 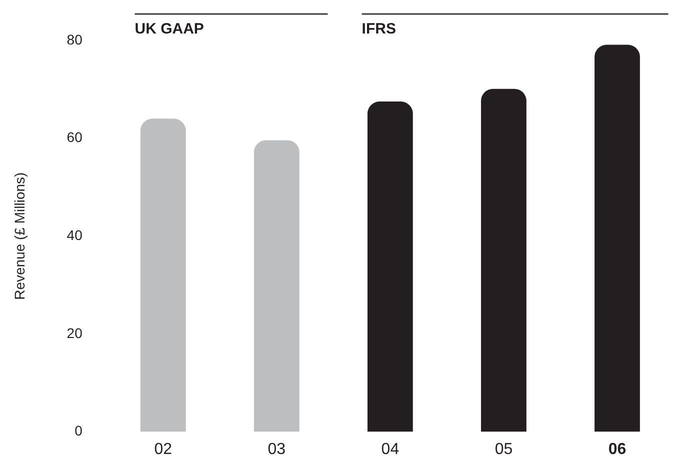 What do you see at coordinates (169, 29) in the screenshot?
I see `text: UK GAAP` at bounding box center [169, 29].